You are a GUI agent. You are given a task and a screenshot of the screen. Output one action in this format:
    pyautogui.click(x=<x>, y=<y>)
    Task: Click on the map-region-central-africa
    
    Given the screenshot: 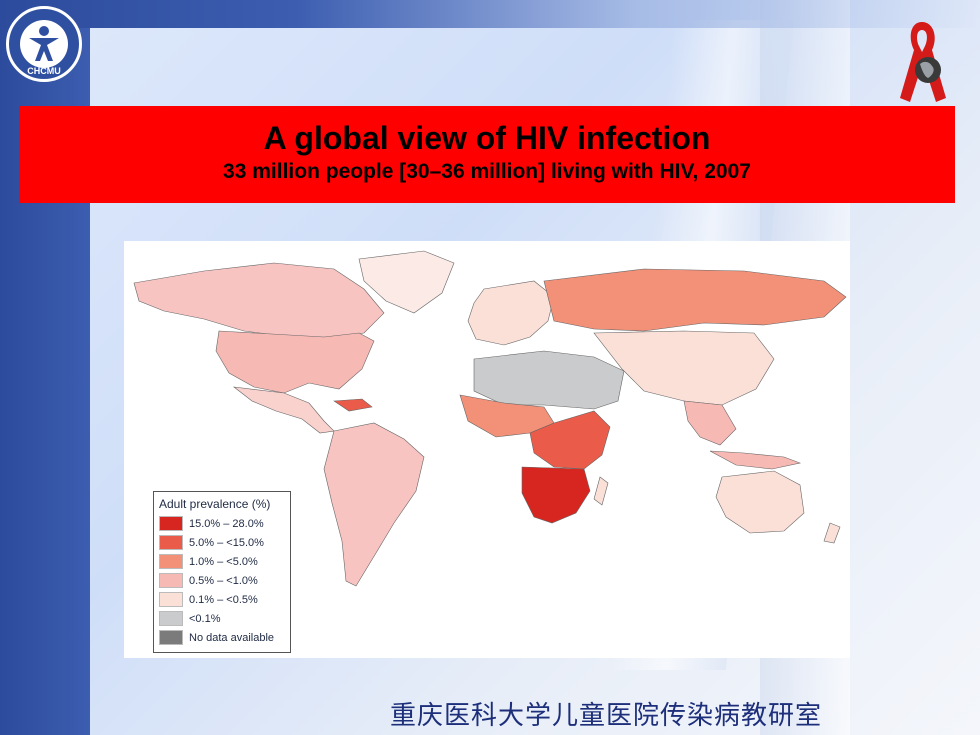 What is the action you would take?
    pyautogui.click(x=570, y=440)
    